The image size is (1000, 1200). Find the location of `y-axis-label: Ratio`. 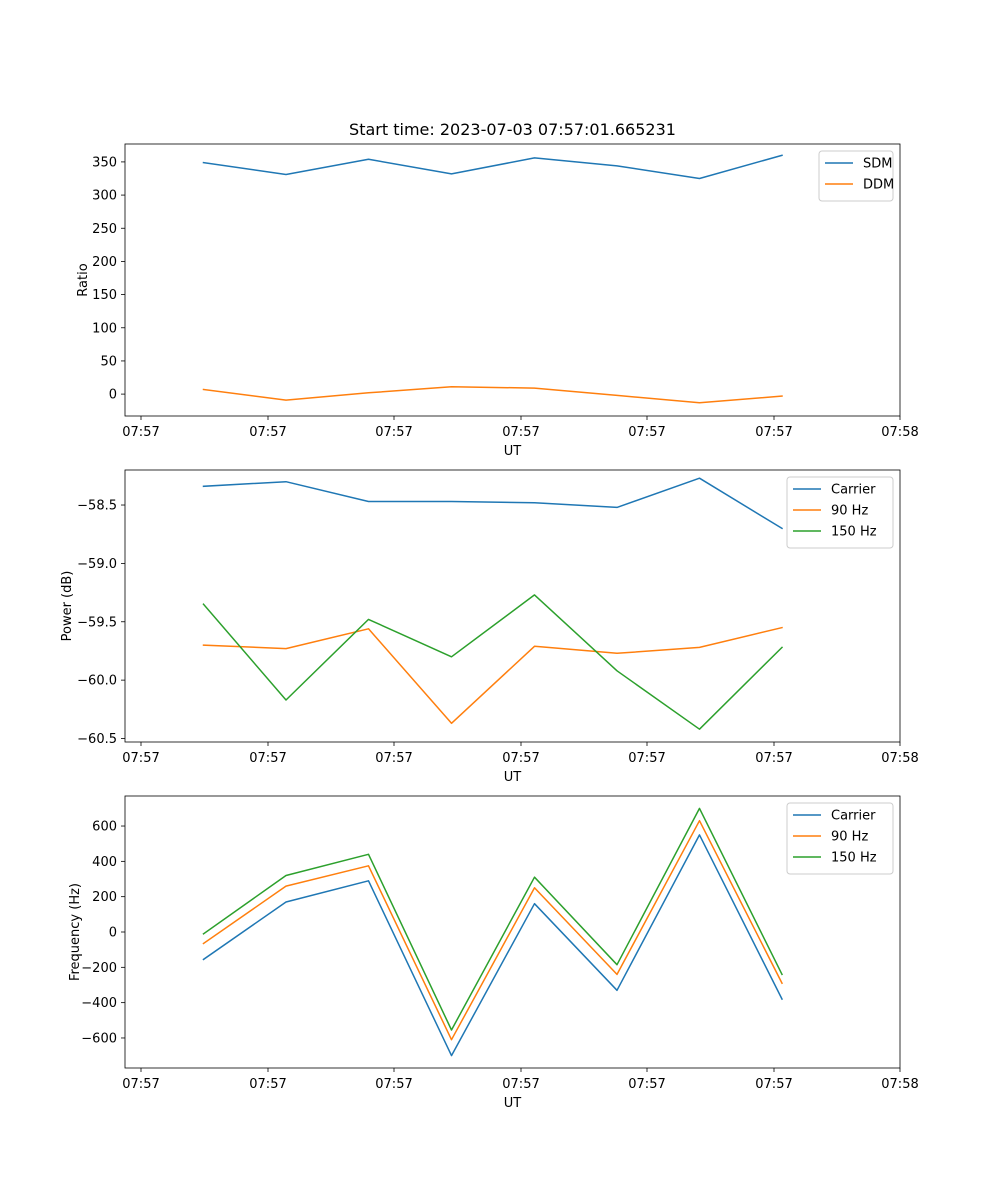

y-axis-label: Ratio is located at coordinates (83, 279).